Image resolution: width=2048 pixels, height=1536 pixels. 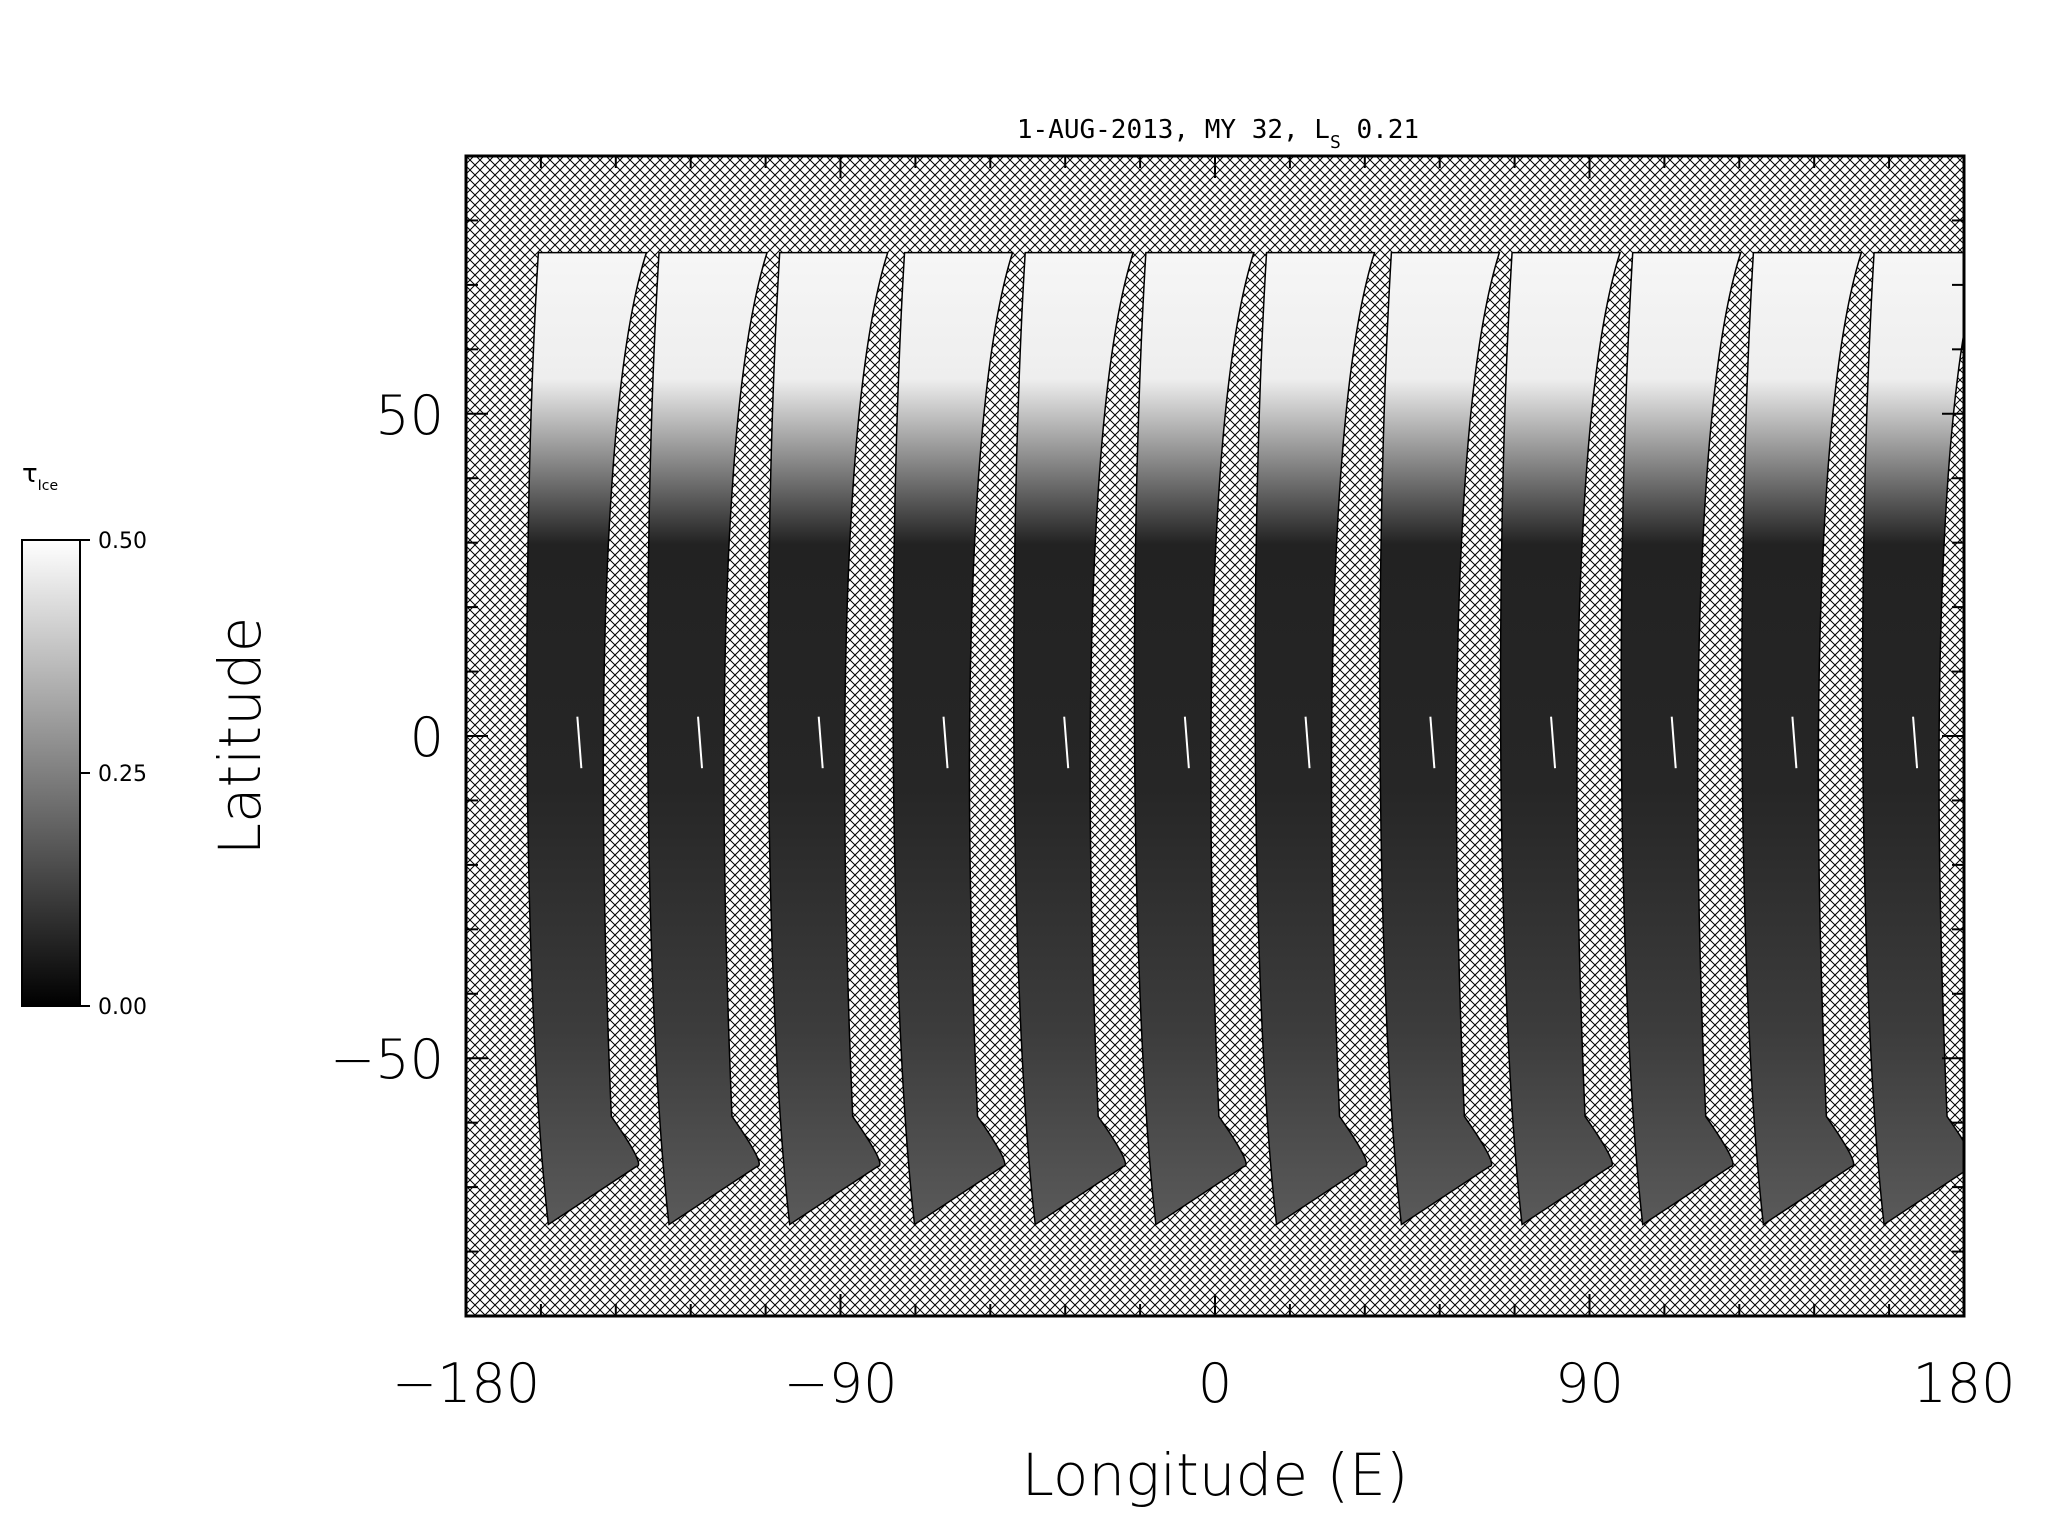 I want to click on colorbar: τIce 0.00 0.25 0.50, so click(x=84, y=739).